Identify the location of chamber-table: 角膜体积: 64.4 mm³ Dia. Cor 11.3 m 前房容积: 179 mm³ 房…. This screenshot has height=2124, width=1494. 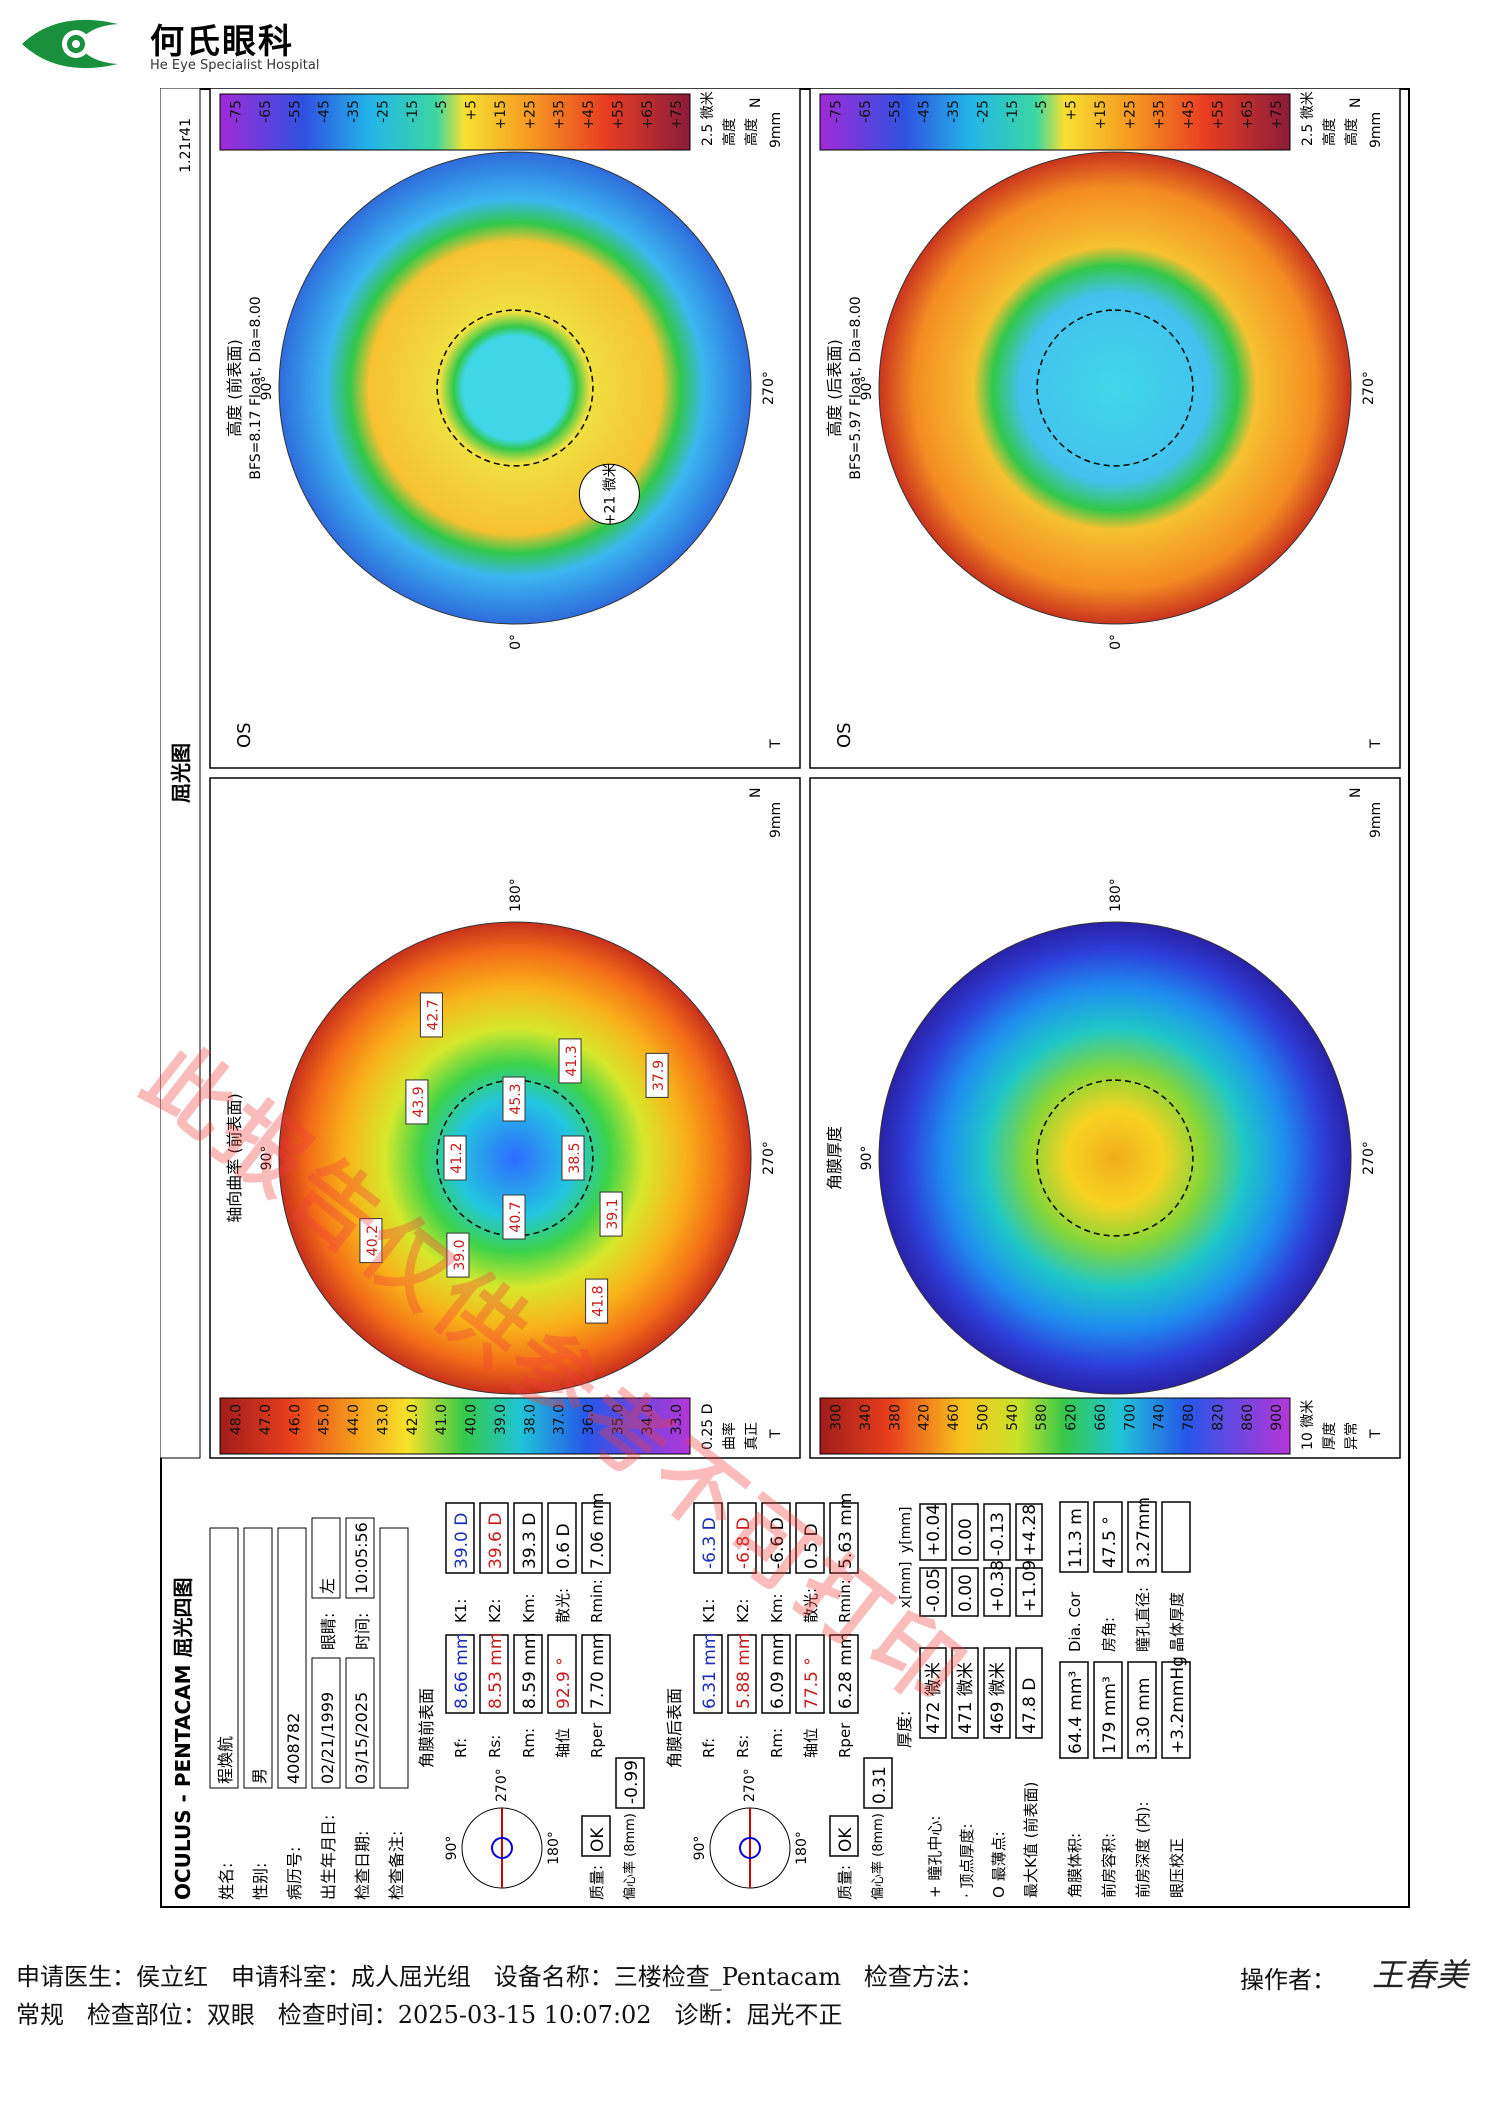
(1125, 1697).